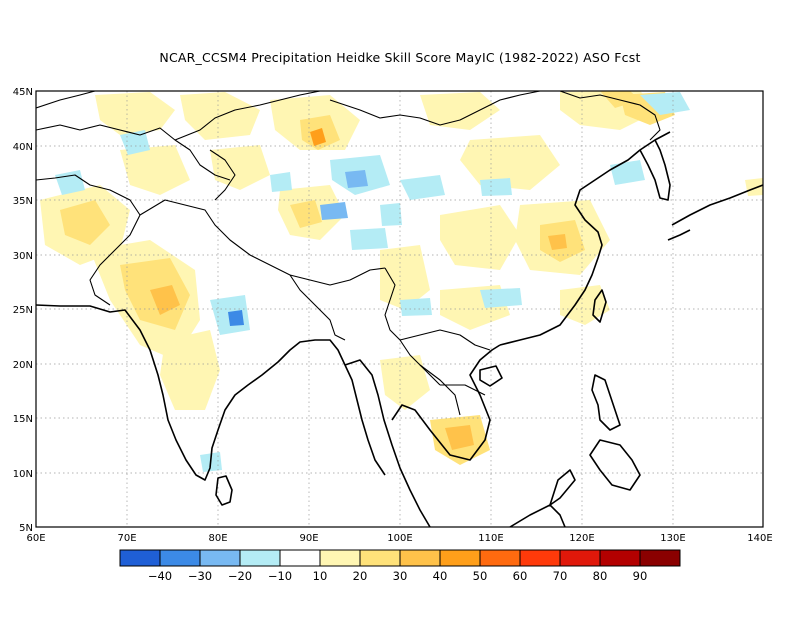 This screenshot has width=800, height=618. I want to click on colorbar-label: −30, so click(200, 576).